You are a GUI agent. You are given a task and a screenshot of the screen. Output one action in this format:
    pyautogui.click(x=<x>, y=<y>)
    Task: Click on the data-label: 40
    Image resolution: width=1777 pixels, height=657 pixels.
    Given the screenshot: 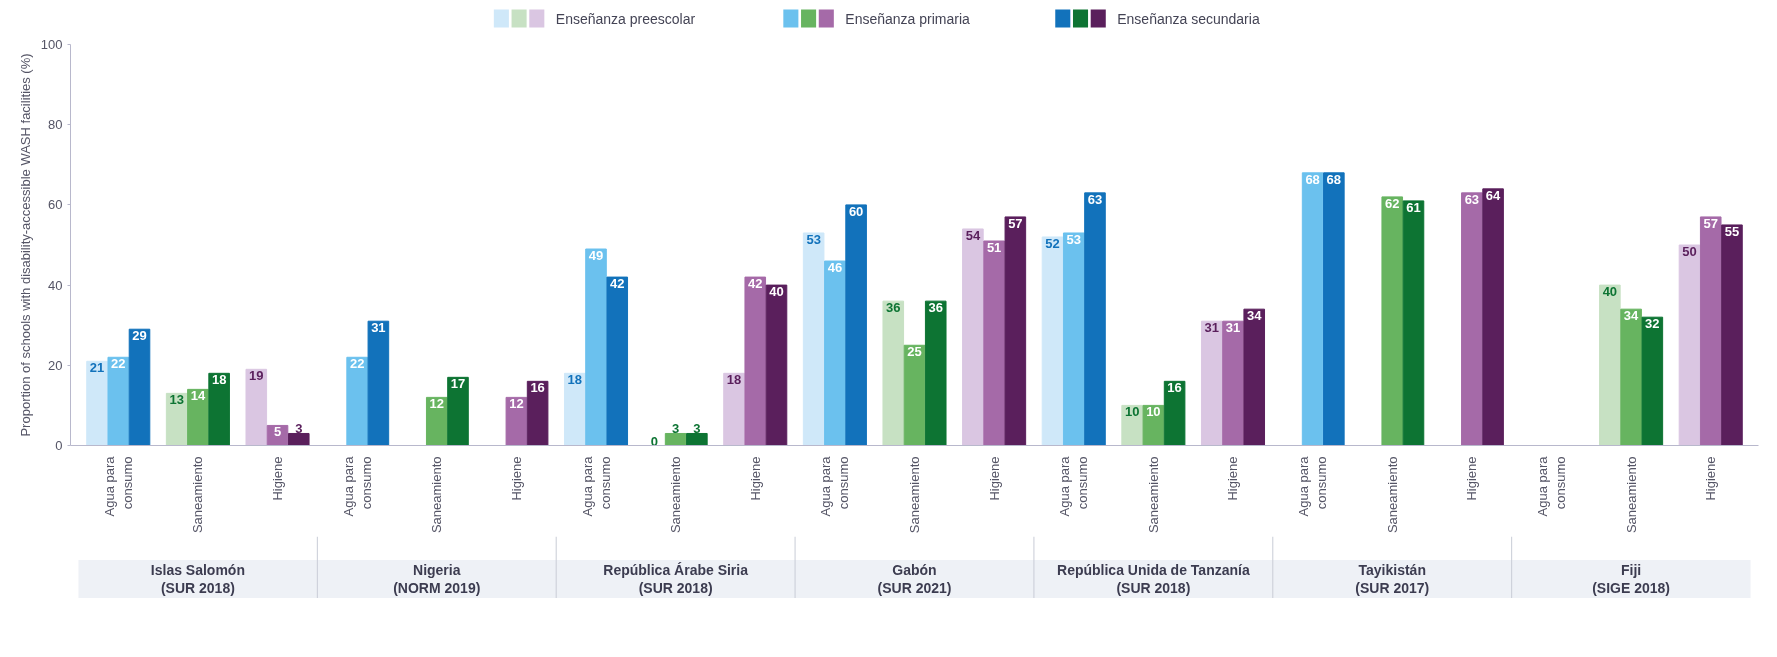 What is the action you would take?
    pyautogui.click(x=776, y=292)
    